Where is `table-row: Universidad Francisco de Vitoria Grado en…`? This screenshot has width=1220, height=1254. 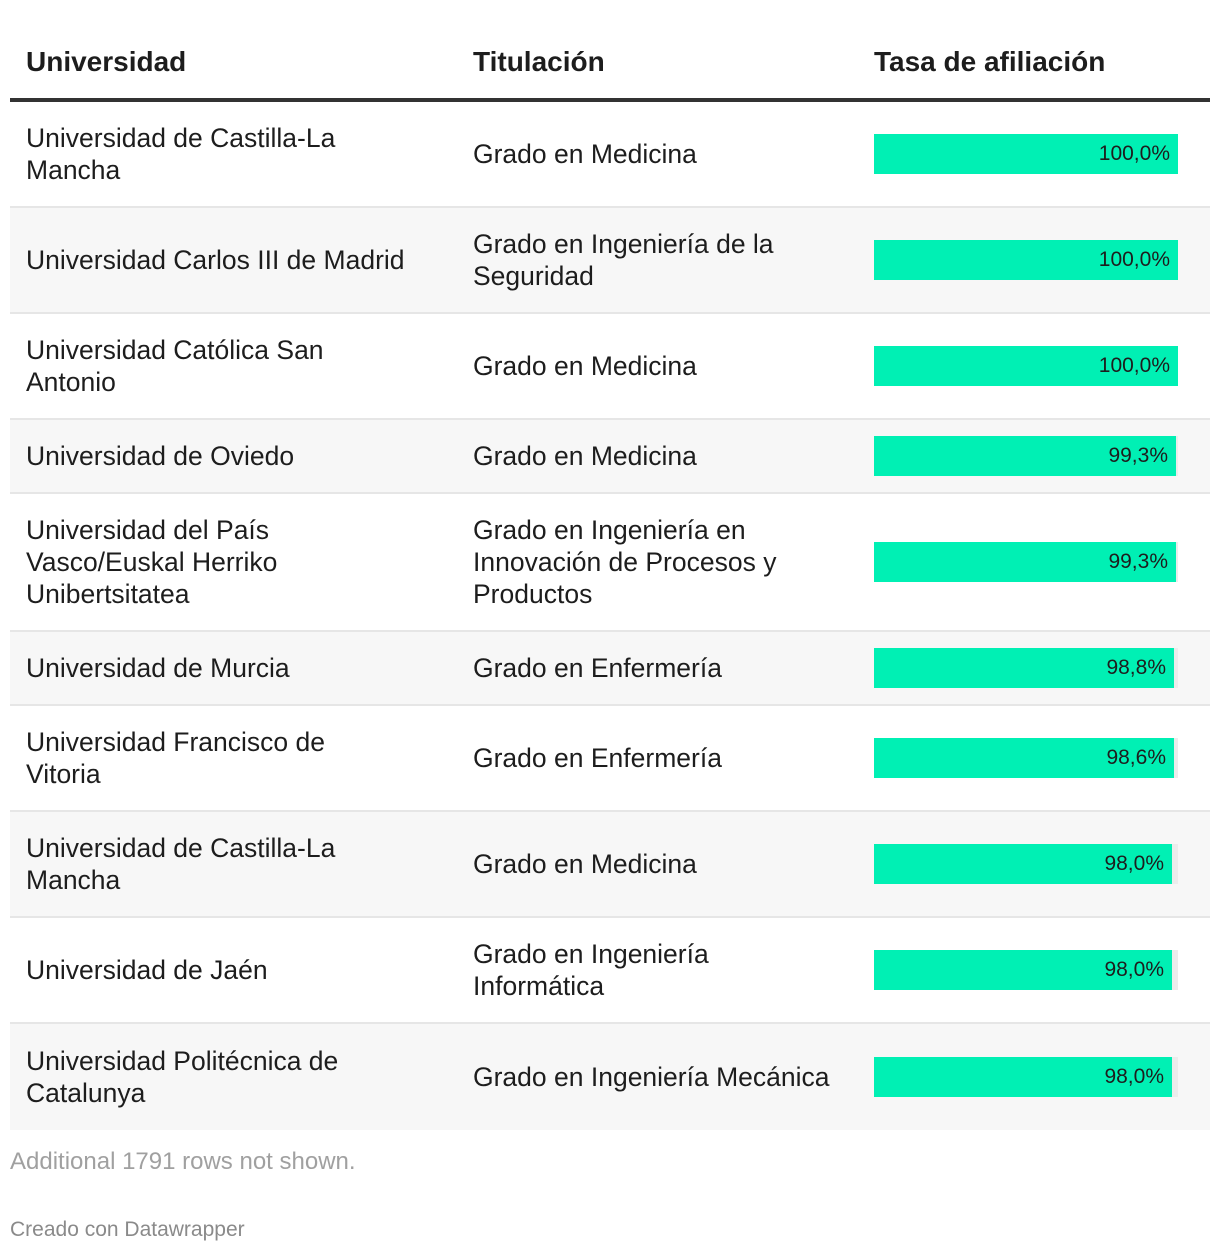
table-row: Universidad Francisco de Vitoria Grado en… is located at coordinates (610, 759).